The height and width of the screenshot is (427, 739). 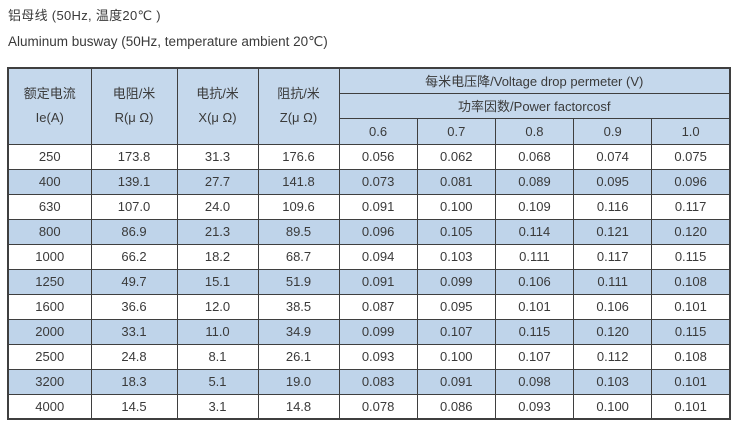 What do you see at coordinates (134, 281) in the screenshot?
I see `table-cell: 49.7` at bounding box center [134, 281].